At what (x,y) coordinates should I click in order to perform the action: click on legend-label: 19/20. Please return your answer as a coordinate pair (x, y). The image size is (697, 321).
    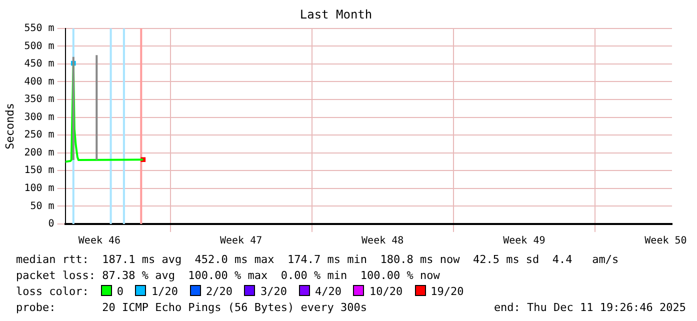
    Looking at the image, I should click on (447, 291).